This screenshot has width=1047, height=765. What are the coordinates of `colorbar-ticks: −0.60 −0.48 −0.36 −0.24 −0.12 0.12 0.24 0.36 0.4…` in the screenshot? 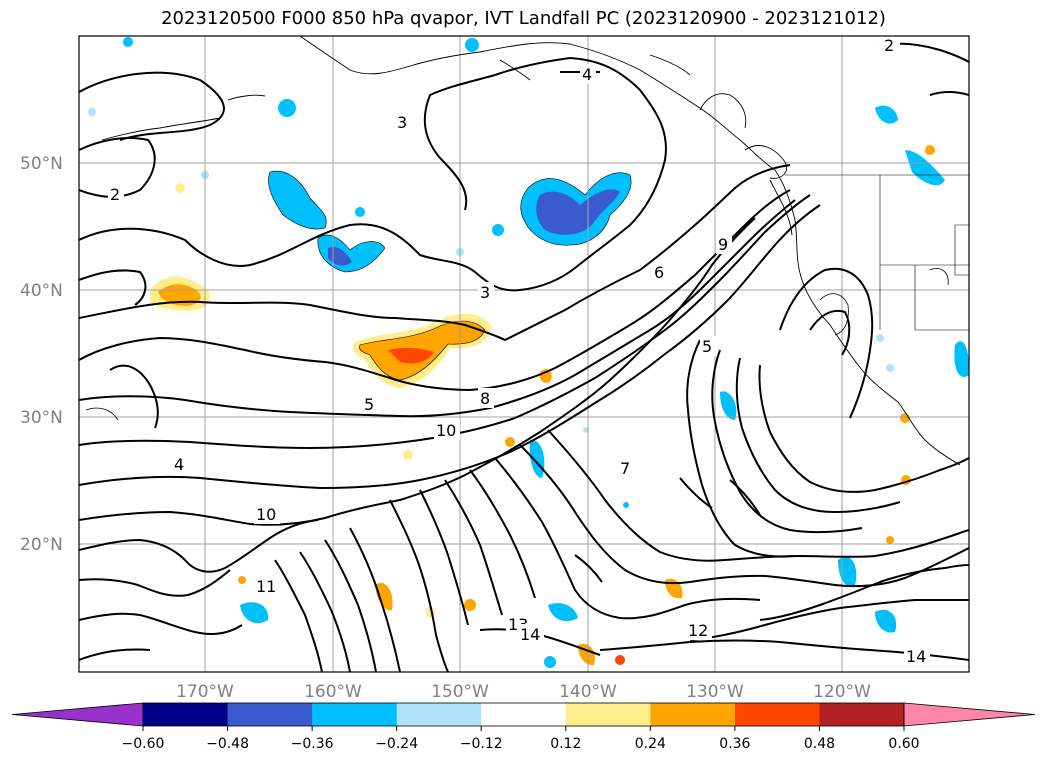 It's located at (521, 739).